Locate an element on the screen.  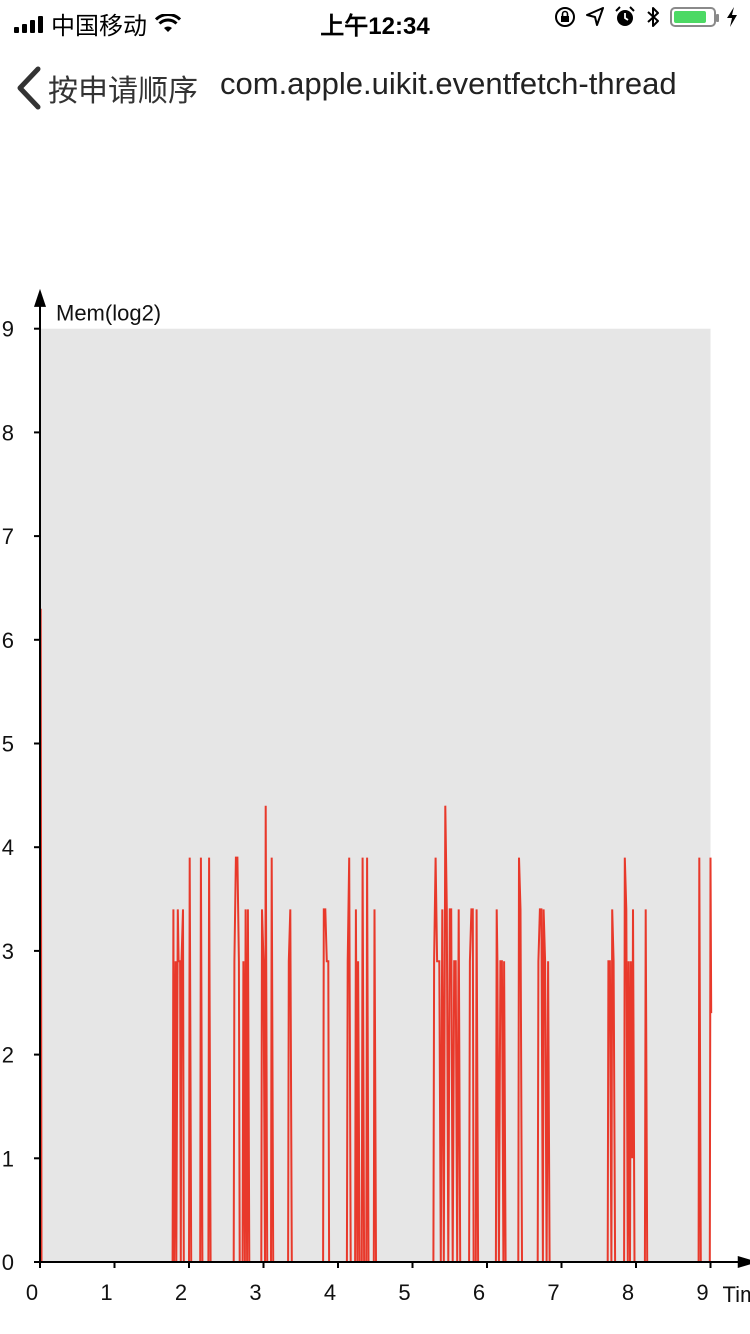
y-tick-label: 2 is located at coordinates (8, 1055).